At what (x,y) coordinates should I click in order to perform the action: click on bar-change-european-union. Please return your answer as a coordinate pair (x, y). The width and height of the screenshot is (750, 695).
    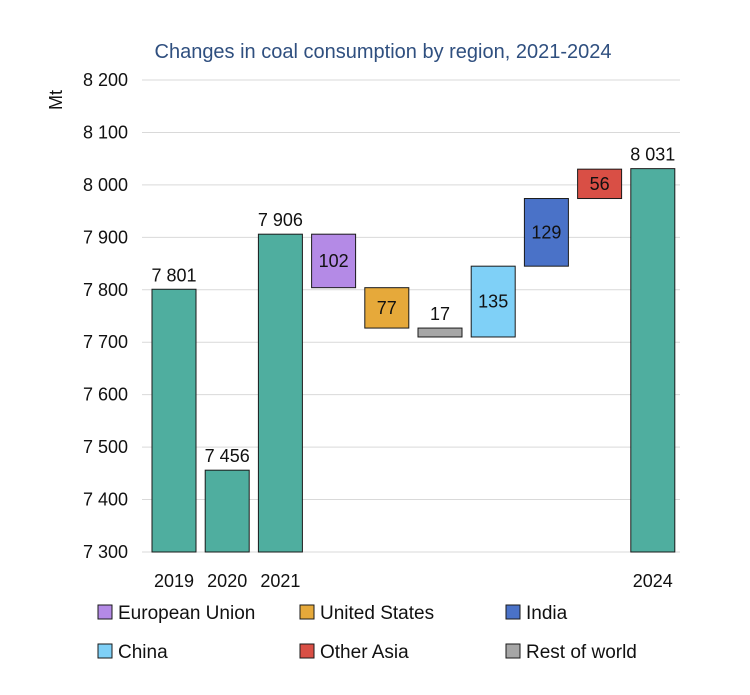
    Looking at the image, I should click on (334, 261).